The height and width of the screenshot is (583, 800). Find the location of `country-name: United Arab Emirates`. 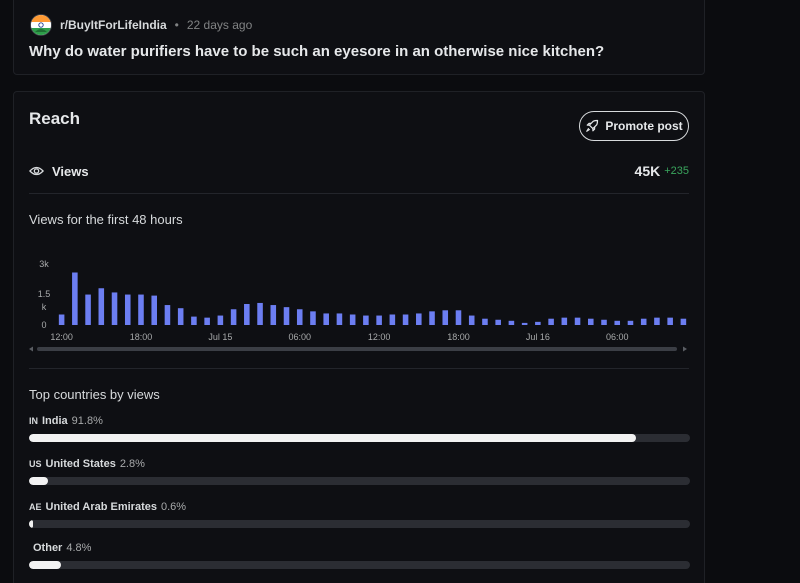

country-name: United Arab Emirates is located at coordinates (101, 507).